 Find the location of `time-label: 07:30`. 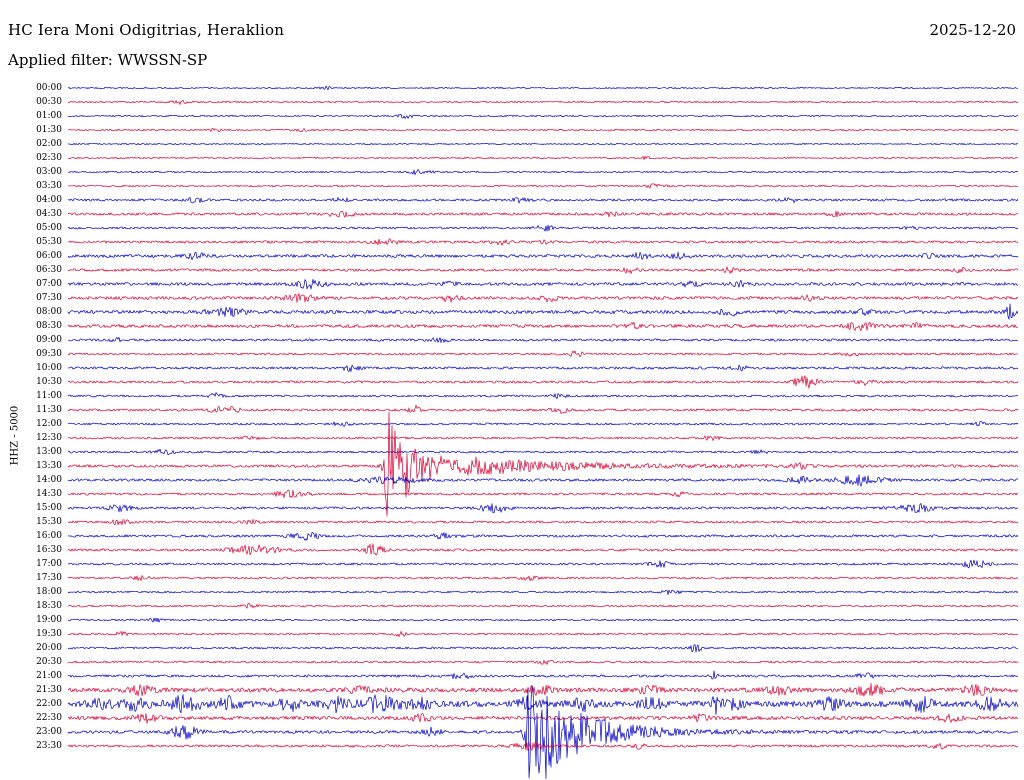

time-label: 07:30 is located at coordinates (49, 298).